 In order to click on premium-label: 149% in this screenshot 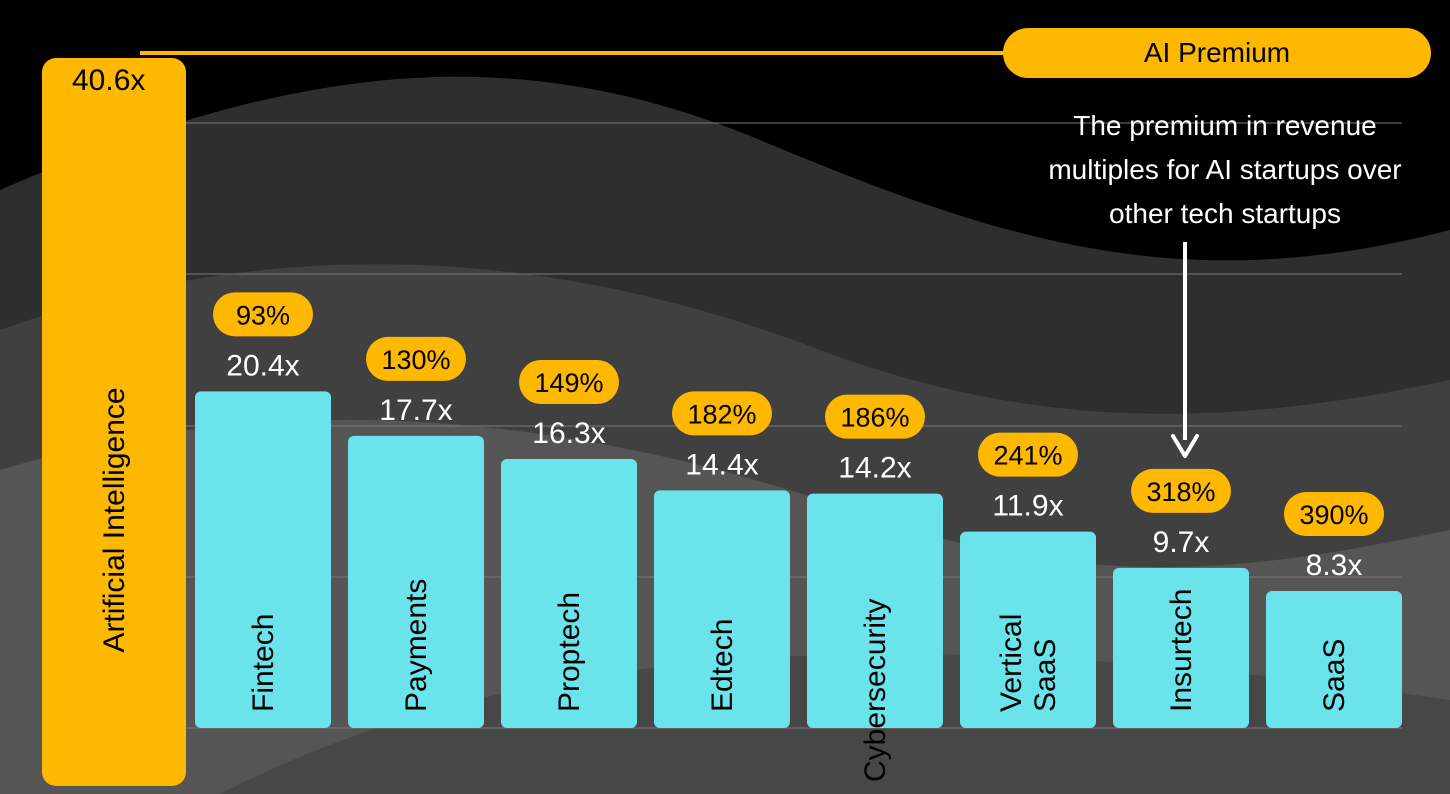, I will do `click(568, 383)`.